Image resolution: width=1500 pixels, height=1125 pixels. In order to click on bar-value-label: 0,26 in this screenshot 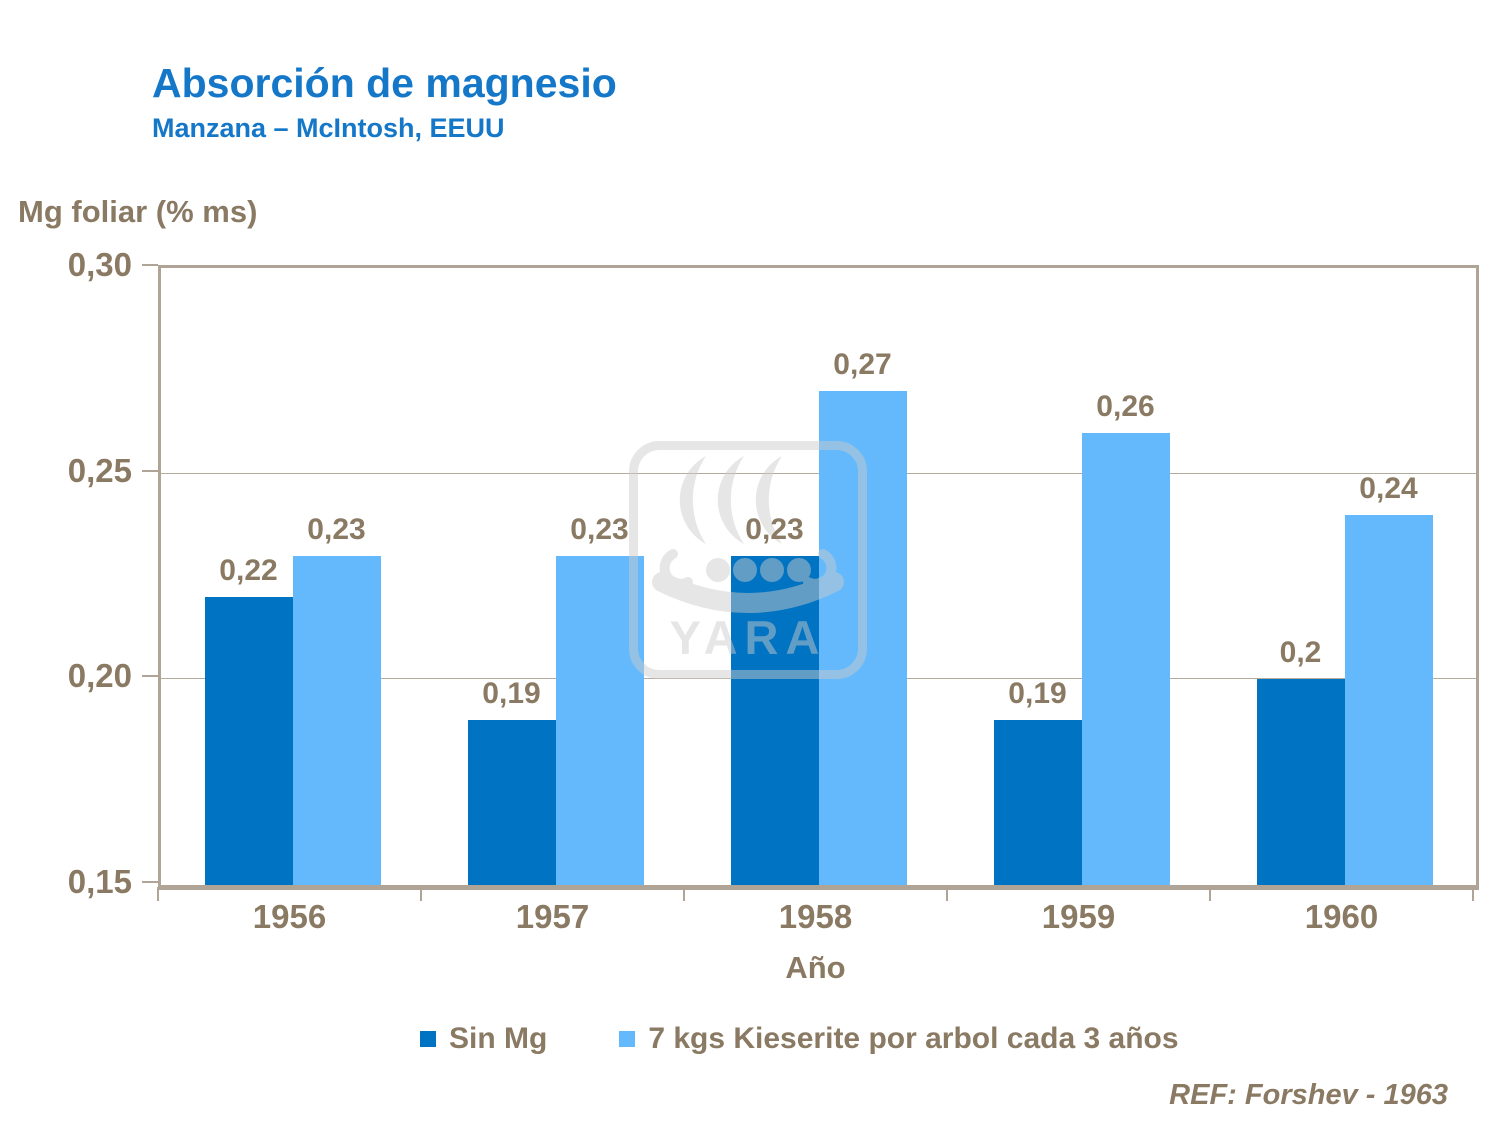, I will do `click(1125, 406)`.